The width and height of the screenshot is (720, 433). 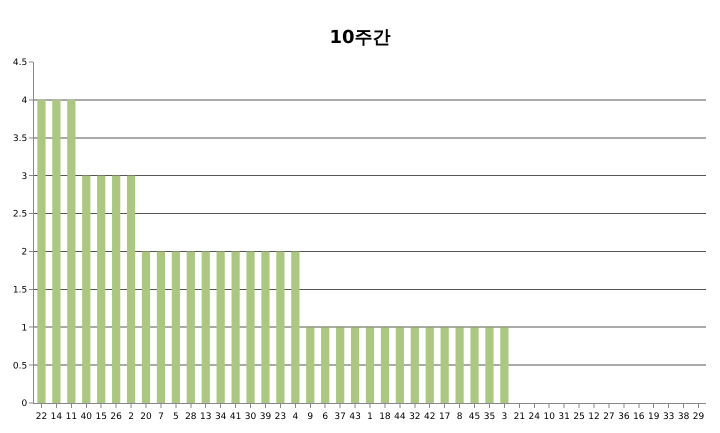 I want to click on x-tick-label: 21, so click(x=520, y=417).